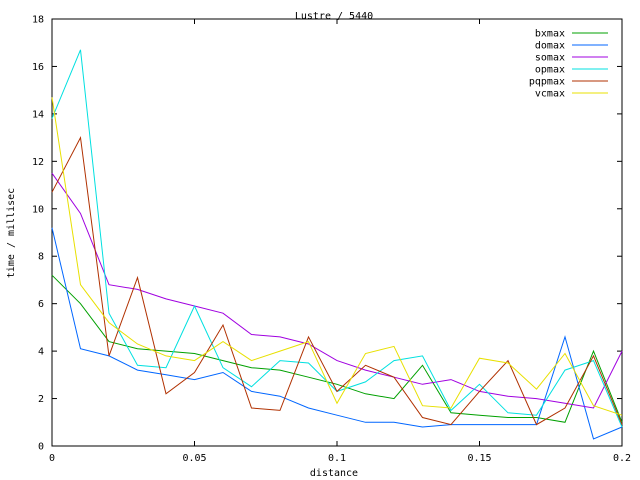 The width and height of the screenshot is (640, 480). Describe the element at coordinates (41, 352) in the screenshot. I see `y-tick-label: 4` at that location.